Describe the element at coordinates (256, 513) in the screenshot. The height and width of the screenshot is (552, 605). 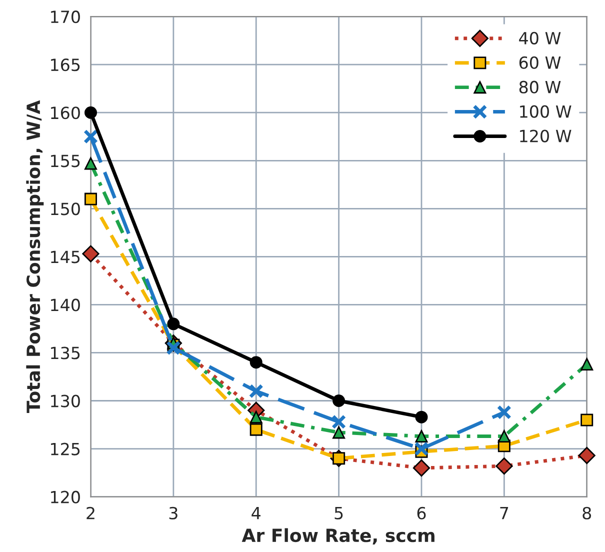
I see `x-tick-label: 4` at that location.